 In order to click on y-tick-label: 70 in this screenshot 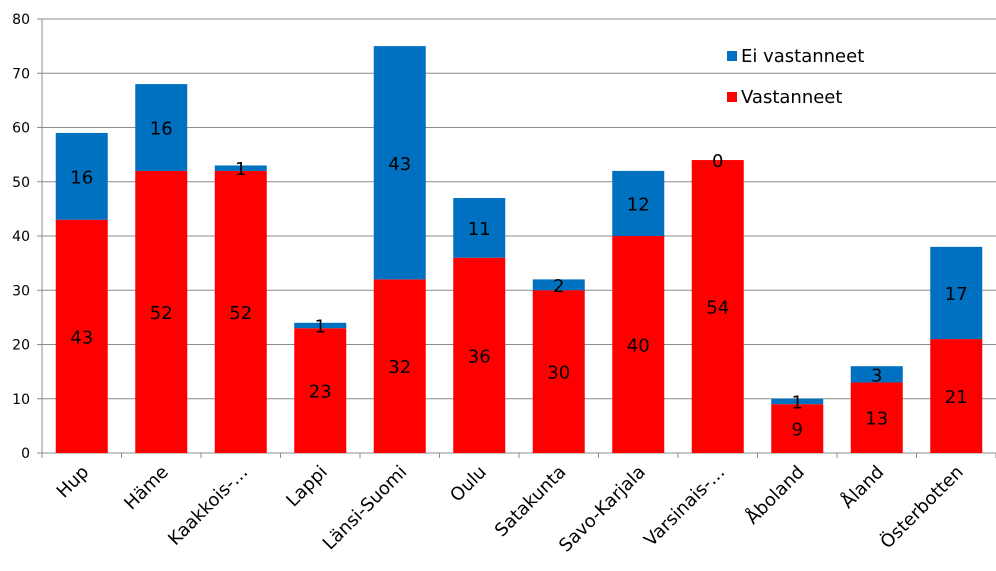, I will do `click(21, 74)`.